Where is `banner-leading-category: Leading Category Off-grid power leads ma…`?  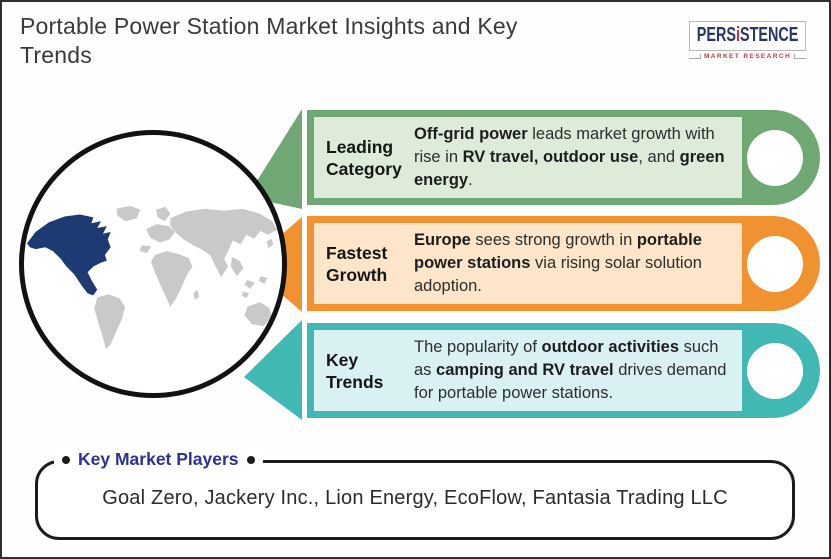 banner-leading-category: Leading Category Off-grid power leads ma… is located at coordinates (563, 157).